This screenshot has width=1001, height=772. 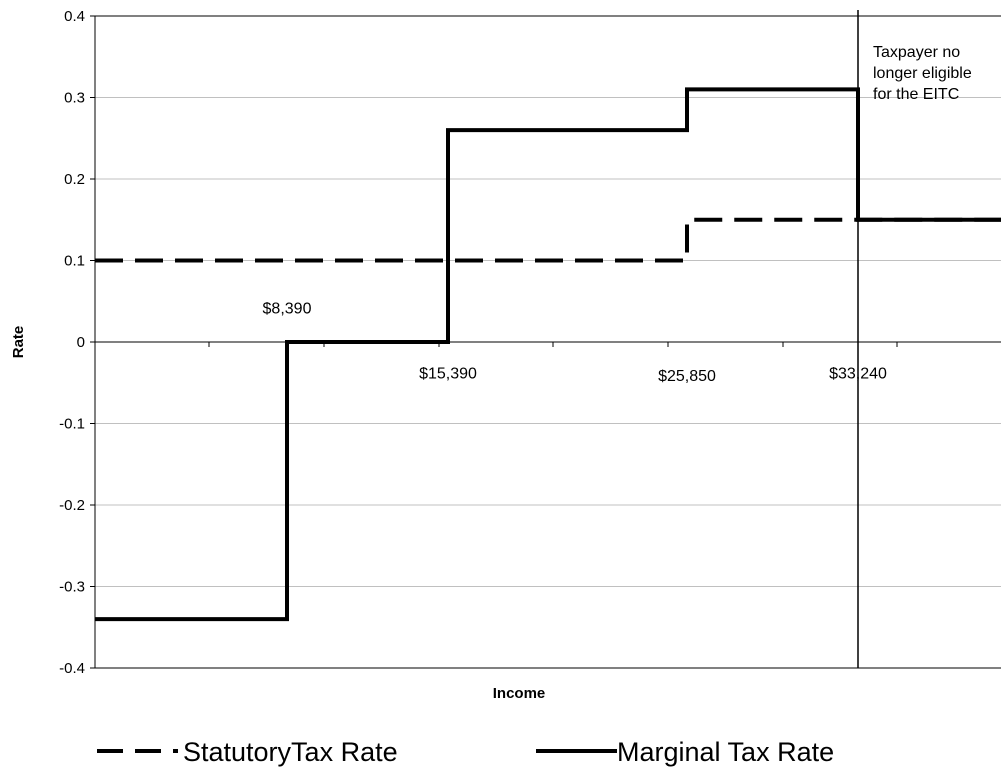 What do you see at coordinates (72, 587) in the screenshot?
I see `y-tick-label: -0.3` at bounding box center [72, 587].